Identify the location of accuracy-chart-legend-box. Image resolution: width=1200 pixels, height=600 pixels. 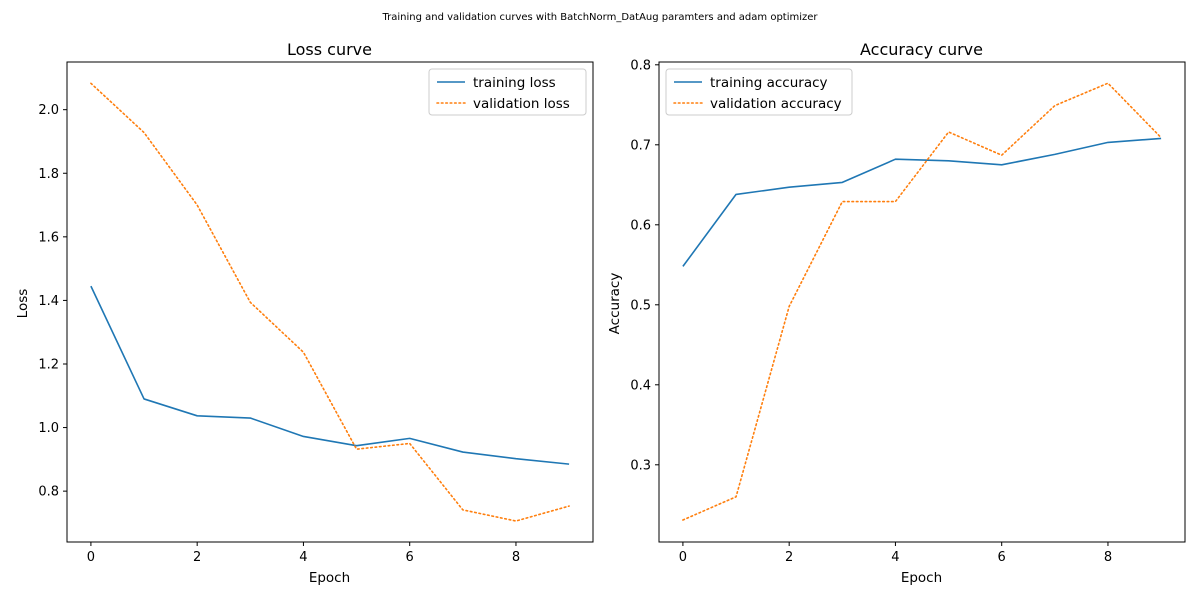
(759, 92).